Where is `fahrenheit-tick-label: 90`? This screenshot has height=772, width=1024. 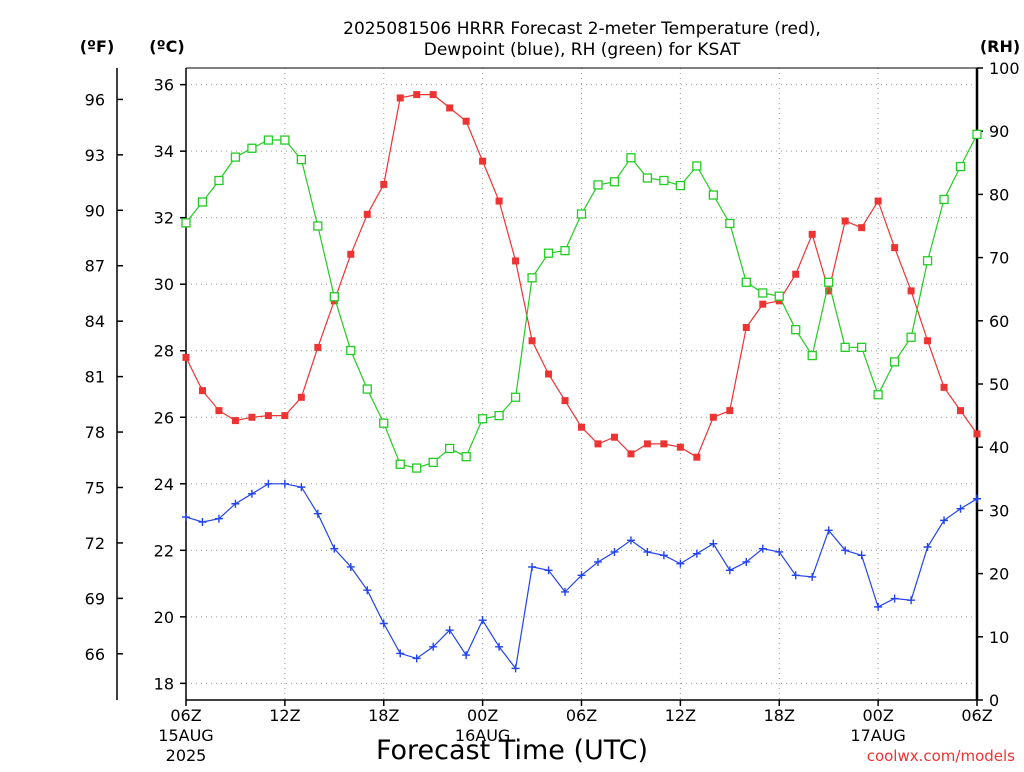 fahrenheit-tick-label: 90 is located at coordinates (95, 210).